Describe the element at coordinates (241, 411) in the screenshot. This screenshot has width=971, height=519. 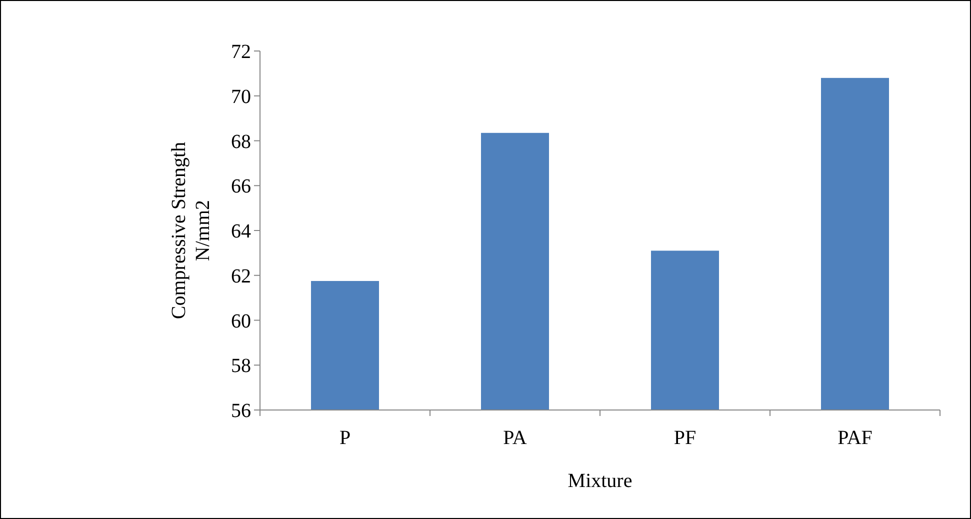
I see `y-tick-label: 56` at that location.